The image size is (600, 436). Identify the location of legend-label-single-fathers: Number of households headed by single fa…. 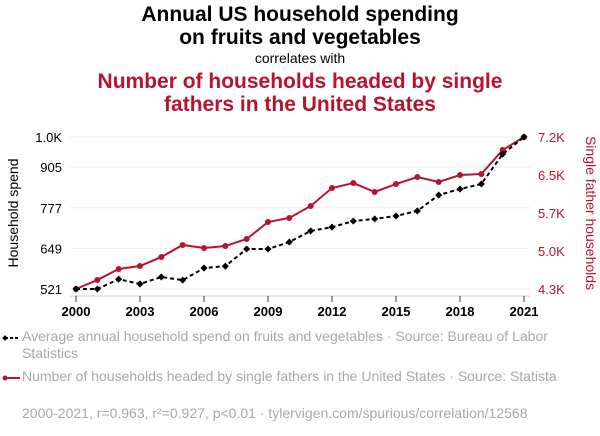
(289, 376).